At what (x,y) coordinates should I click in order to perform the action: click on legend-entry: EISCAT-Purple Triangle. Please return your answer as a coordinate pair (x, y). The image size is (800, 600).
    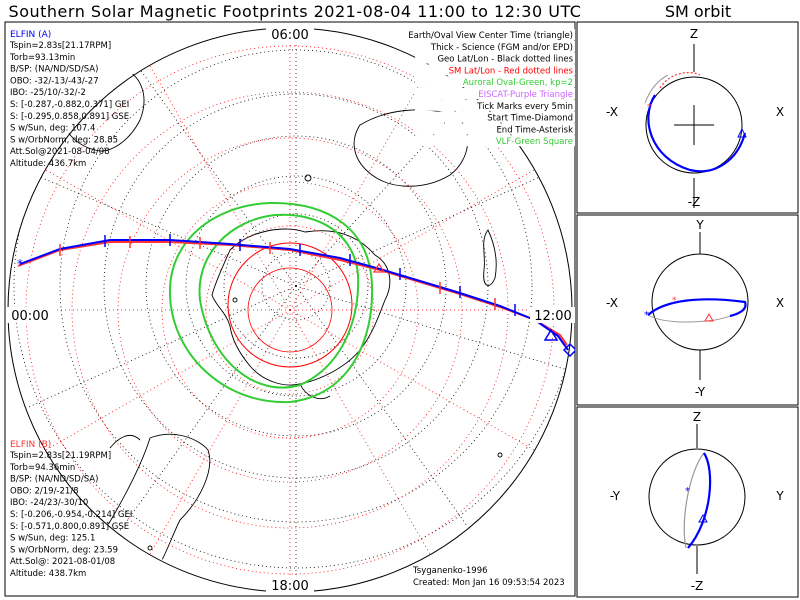
    Looking at the image, I should click on (525, 95).